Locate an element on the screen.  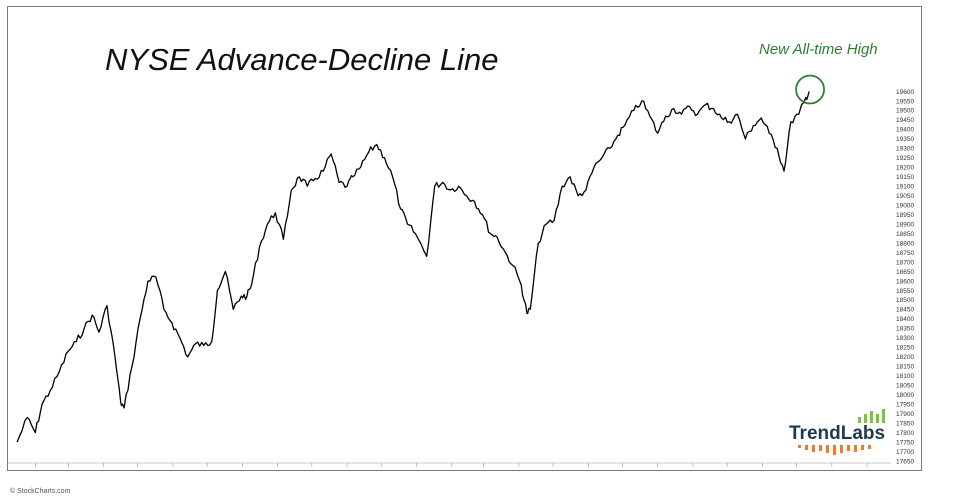
brand-name: TrendLabs is located at coordinates (837, 433).